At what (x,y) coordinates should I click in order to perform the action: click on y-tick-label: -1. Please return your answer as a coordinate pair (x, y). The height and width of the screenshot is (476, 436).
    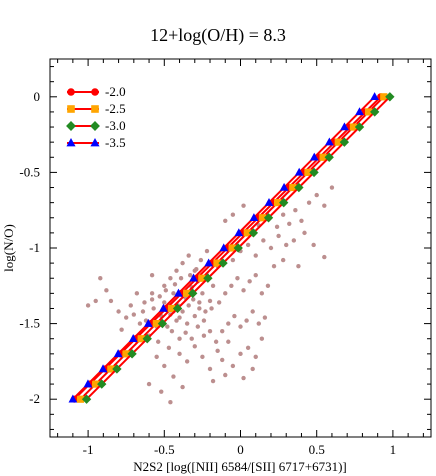
    Looking at the image, I should click on (34, 247).